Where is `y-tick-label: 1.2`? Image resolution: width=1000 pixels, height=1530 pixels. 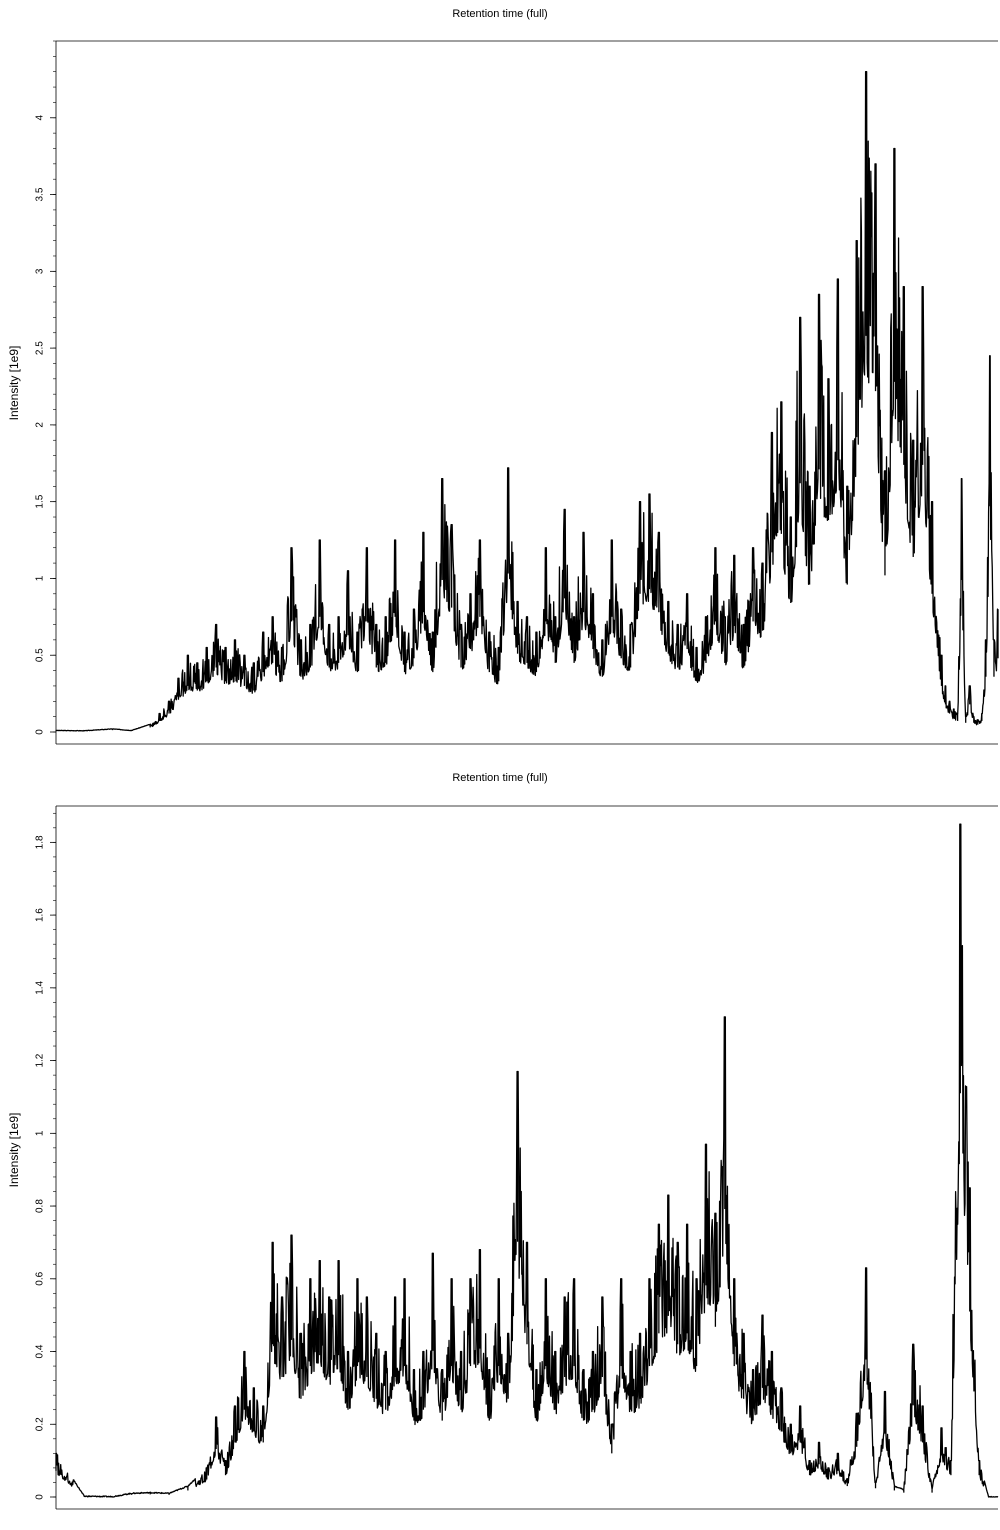 y-tick-label: 1.2 is located at coordinates (40, 1060).